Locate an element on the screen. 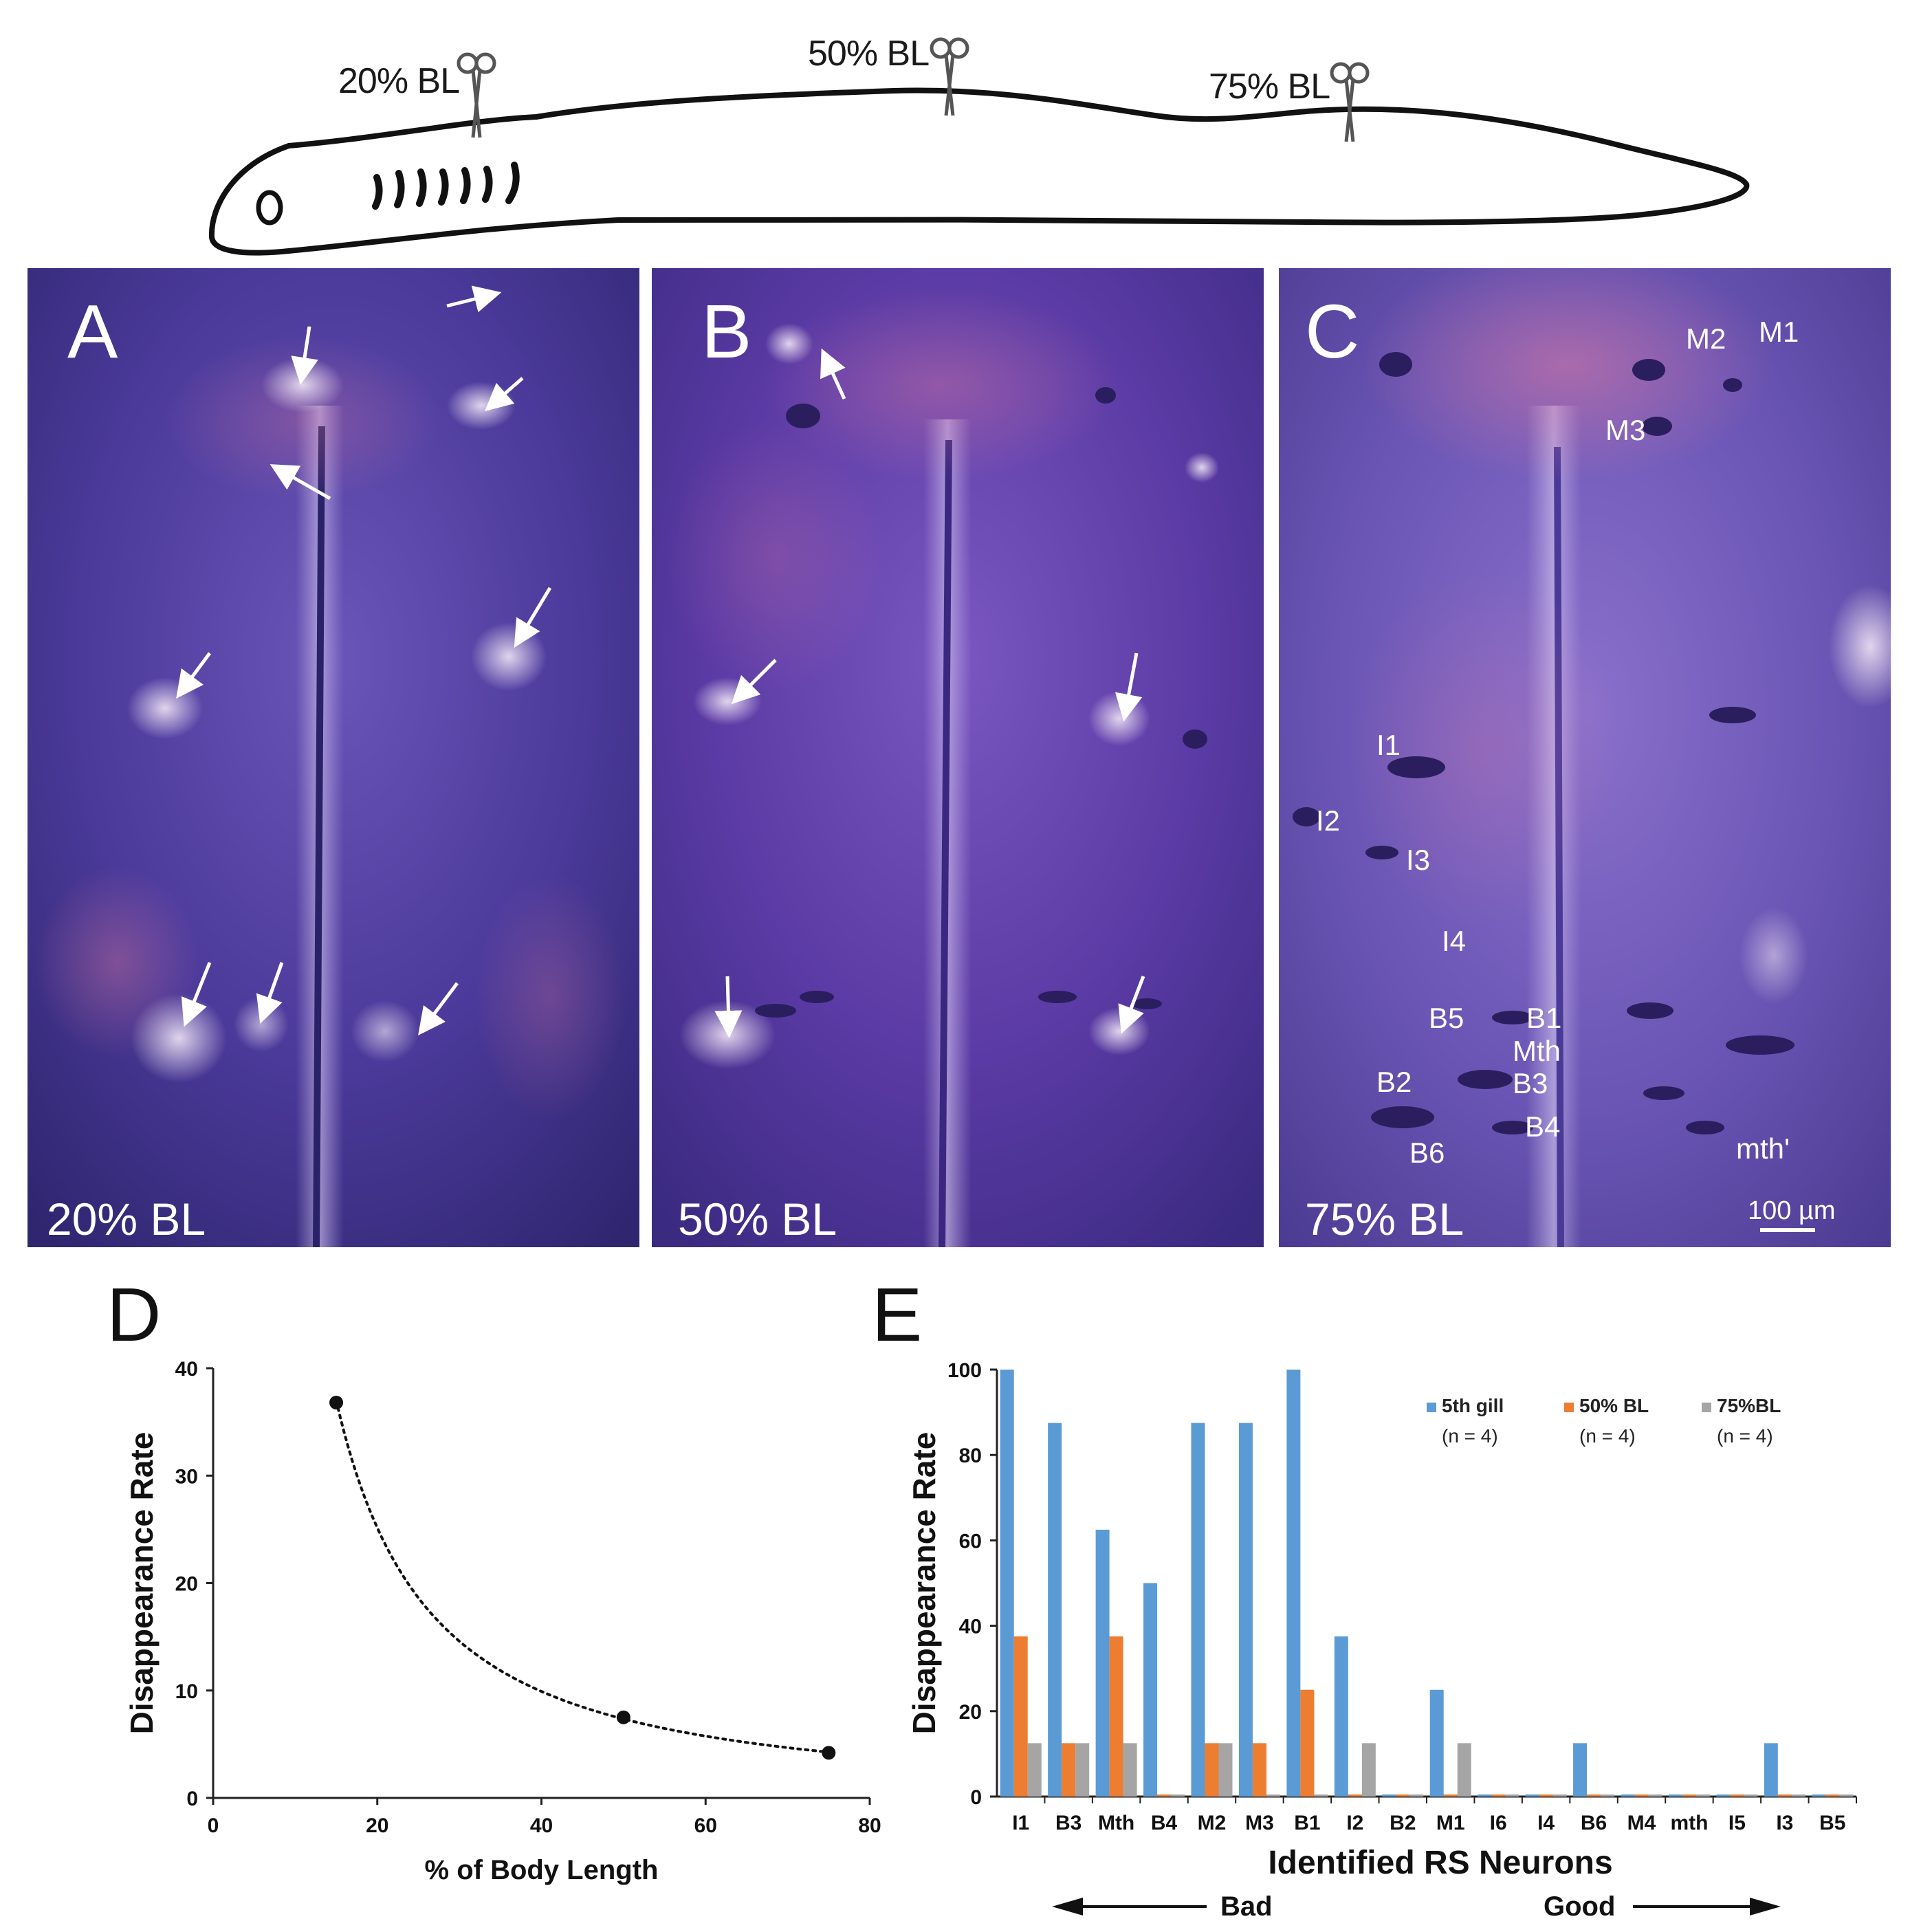 The height and width of the screenshot is (1932, 1910). arrow-right-label: Good is located at coordinates (1579, 1906).